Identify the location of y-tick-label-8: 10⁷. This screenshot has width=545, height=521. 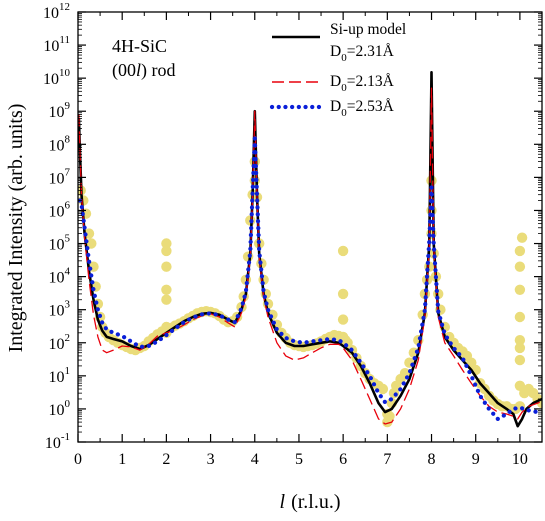
(60, 176).